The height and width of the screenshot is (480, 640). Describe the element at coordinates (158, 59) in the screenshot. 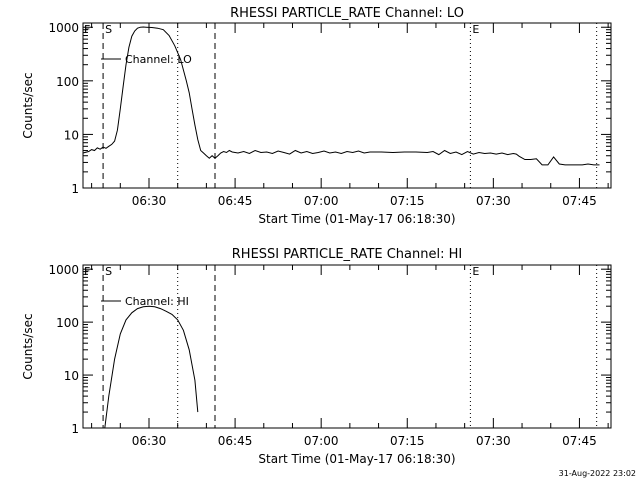

I see `panel1-legend-label: Channel: LO` at that location.